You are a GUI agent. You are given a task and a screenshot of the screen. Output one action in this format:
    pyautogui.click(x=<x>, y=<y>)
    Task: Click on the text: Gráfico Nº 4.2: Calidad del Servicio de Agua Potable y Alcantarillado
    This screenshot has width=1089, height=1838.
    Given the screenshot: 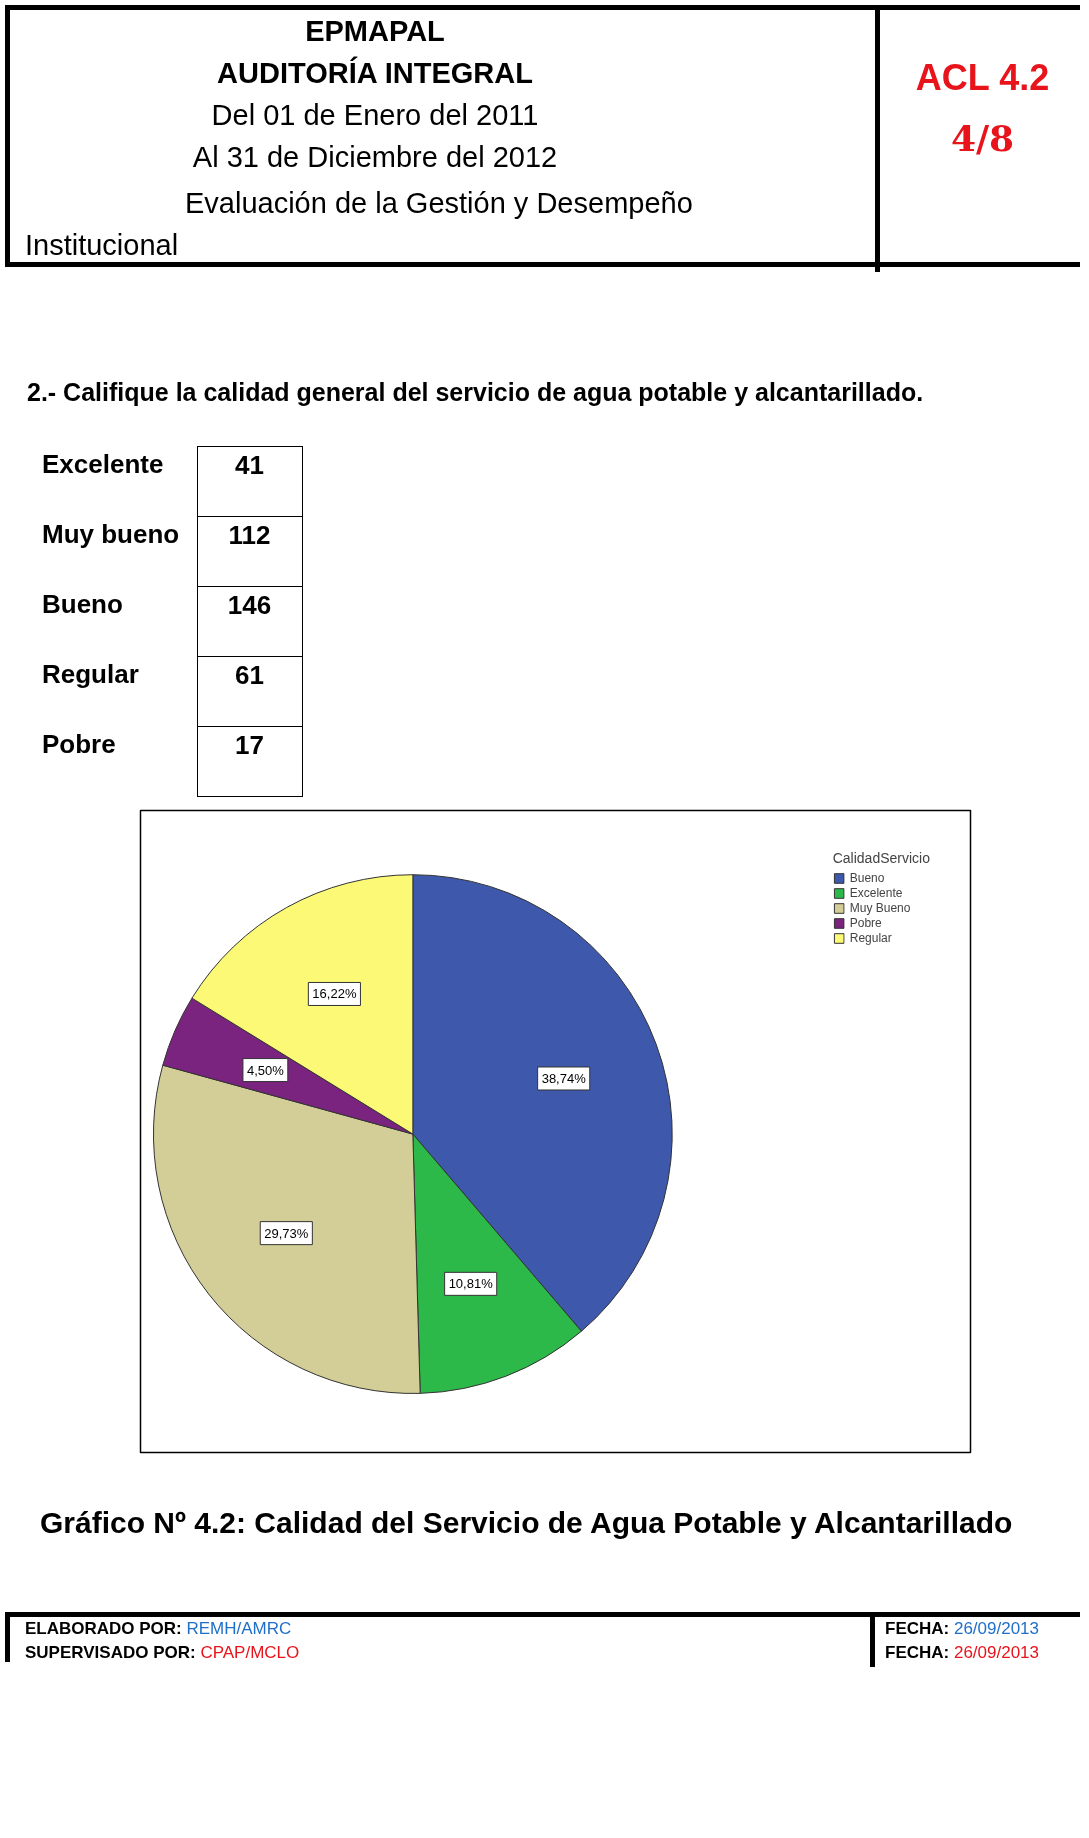 What is the action you would take?
    pyautogui.click(x=526, y=1523)
    